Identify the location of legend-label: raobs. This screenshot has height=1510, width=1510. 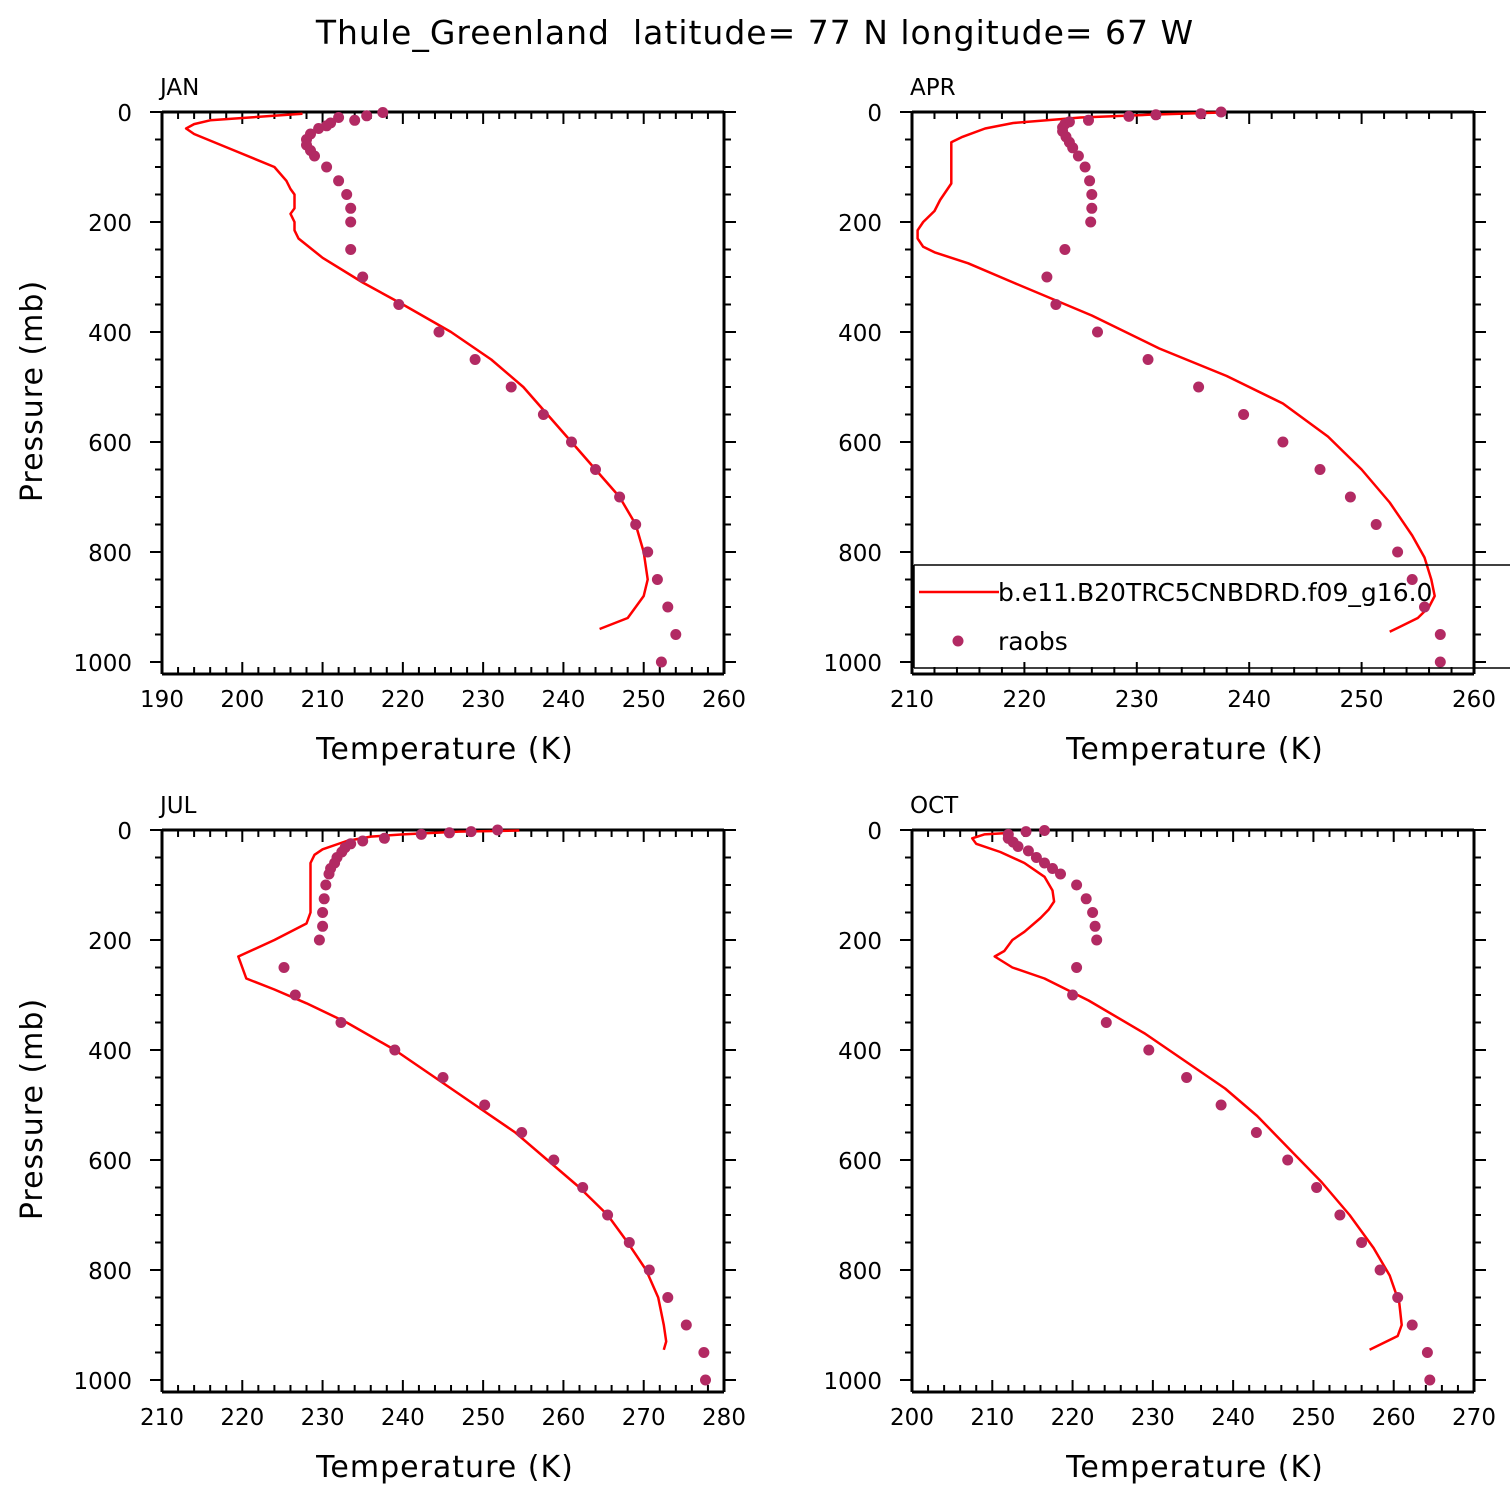
(1033, 641).